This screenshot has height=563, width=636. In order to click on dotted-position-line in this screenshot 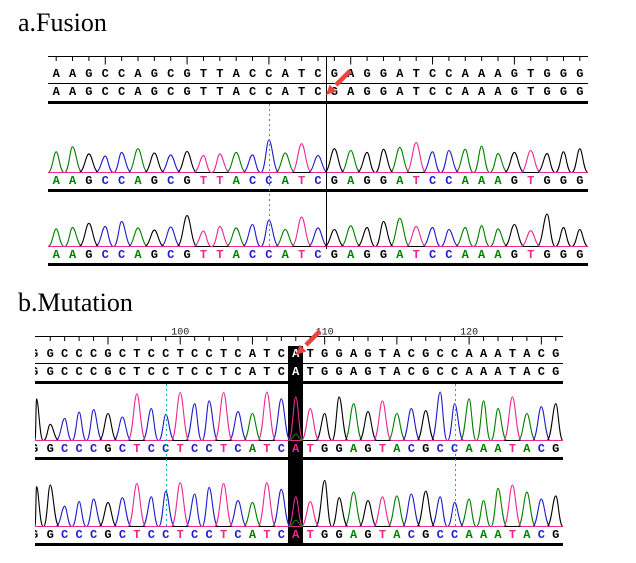, I will do `click(166, 456)`.